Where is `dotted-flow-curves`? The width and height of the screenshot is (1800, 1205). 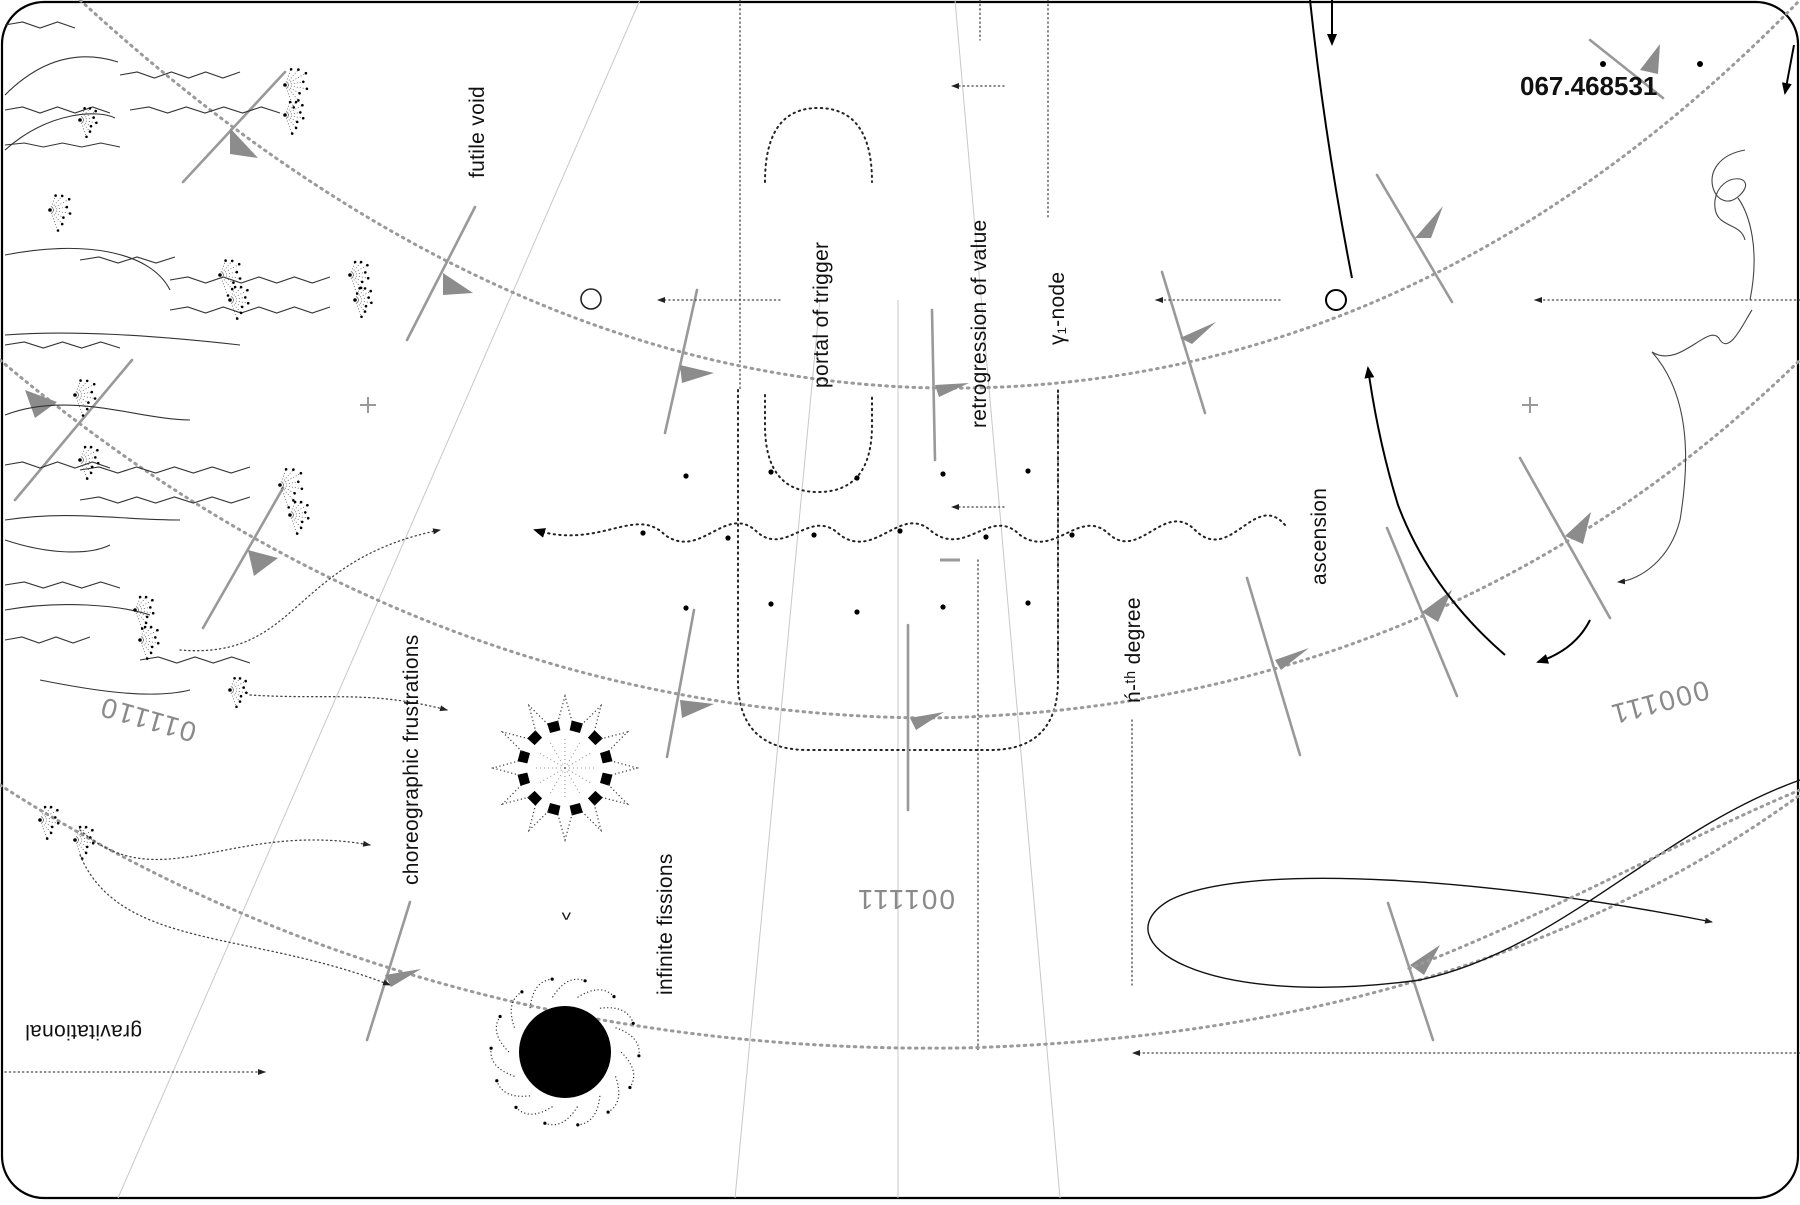
dotted-flow-curves is located at coordinates (263, 757).